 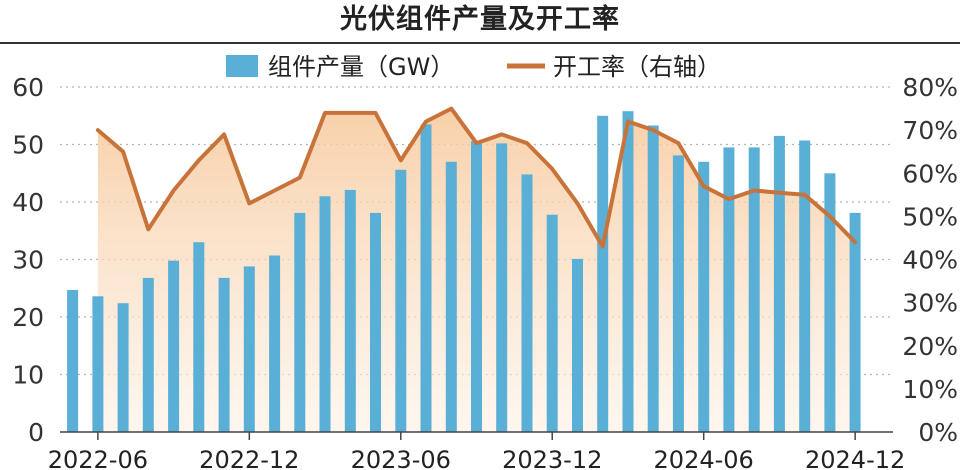 What do you see at coordinates (28, 202) in the screenshot?
I see `y-left-tick-label: 40` at bounding box center [28, 202].